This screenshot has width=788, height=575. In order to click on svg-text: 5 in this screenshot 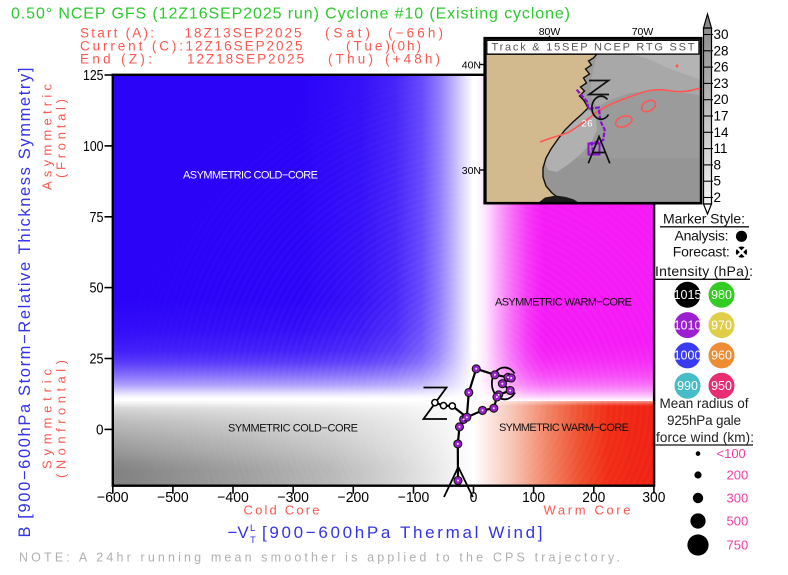, I will do `click(718, 181)`.